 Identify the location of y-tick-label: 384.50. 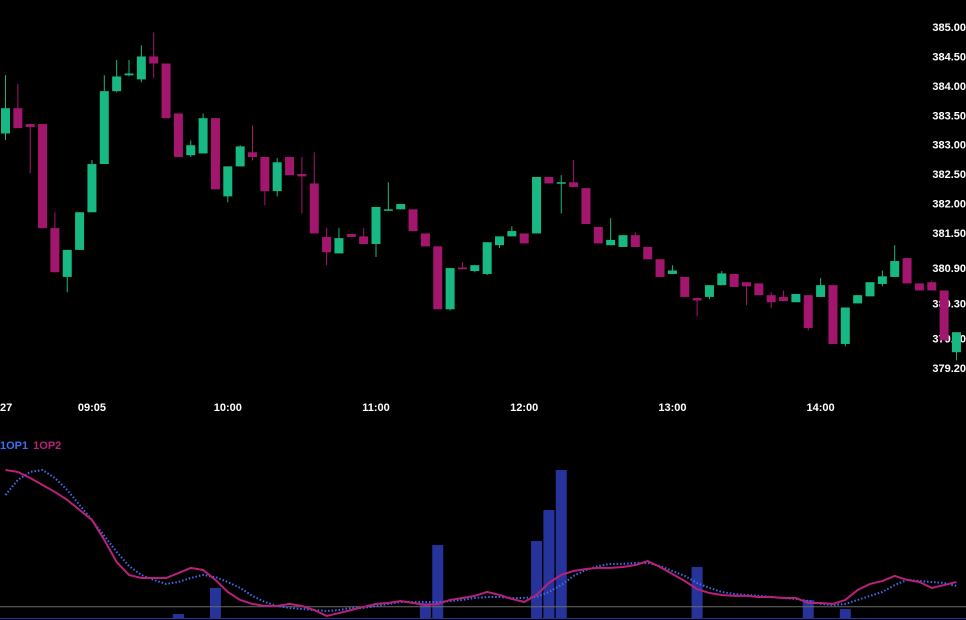
(949, 58).